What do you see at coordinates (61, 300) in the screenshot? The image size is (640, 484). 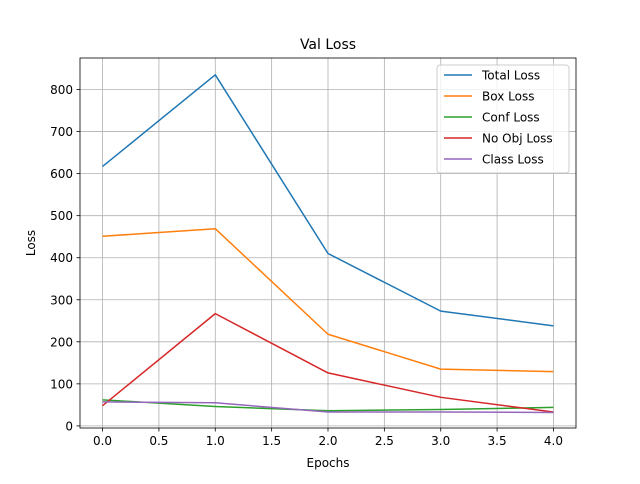 I see `y-tick-label: 300` at bounding box center [61, 300].